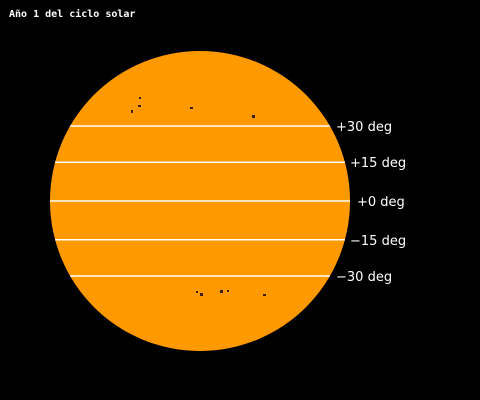 The width and height of the screenshot is (480, 400). Describe the element at coordinates (364, 127) in the screenshot. I see `latitude-label: +30 deg` at that location.